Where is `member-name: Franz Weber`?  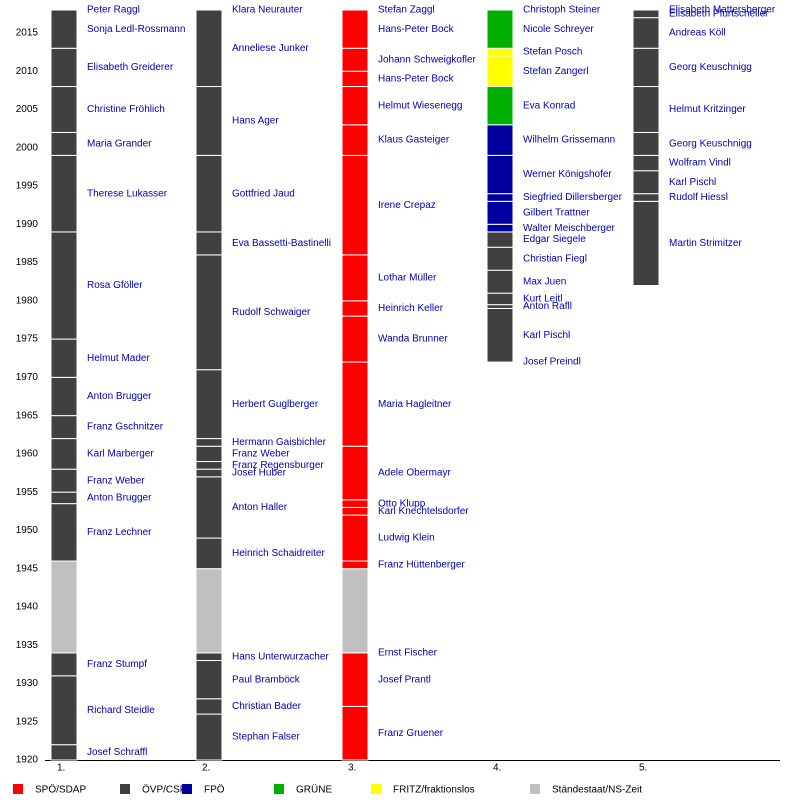
member-name: Franz Weber is located at coordinates (116, 480).